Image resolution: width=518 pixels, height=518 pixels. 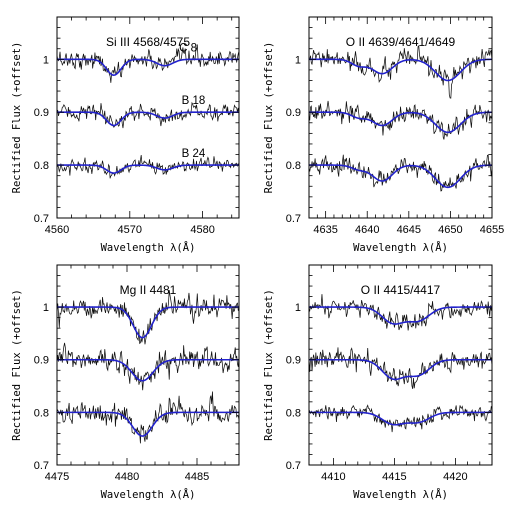 I want to click on x-tick-label: 4420, so click(x=455, y=477).